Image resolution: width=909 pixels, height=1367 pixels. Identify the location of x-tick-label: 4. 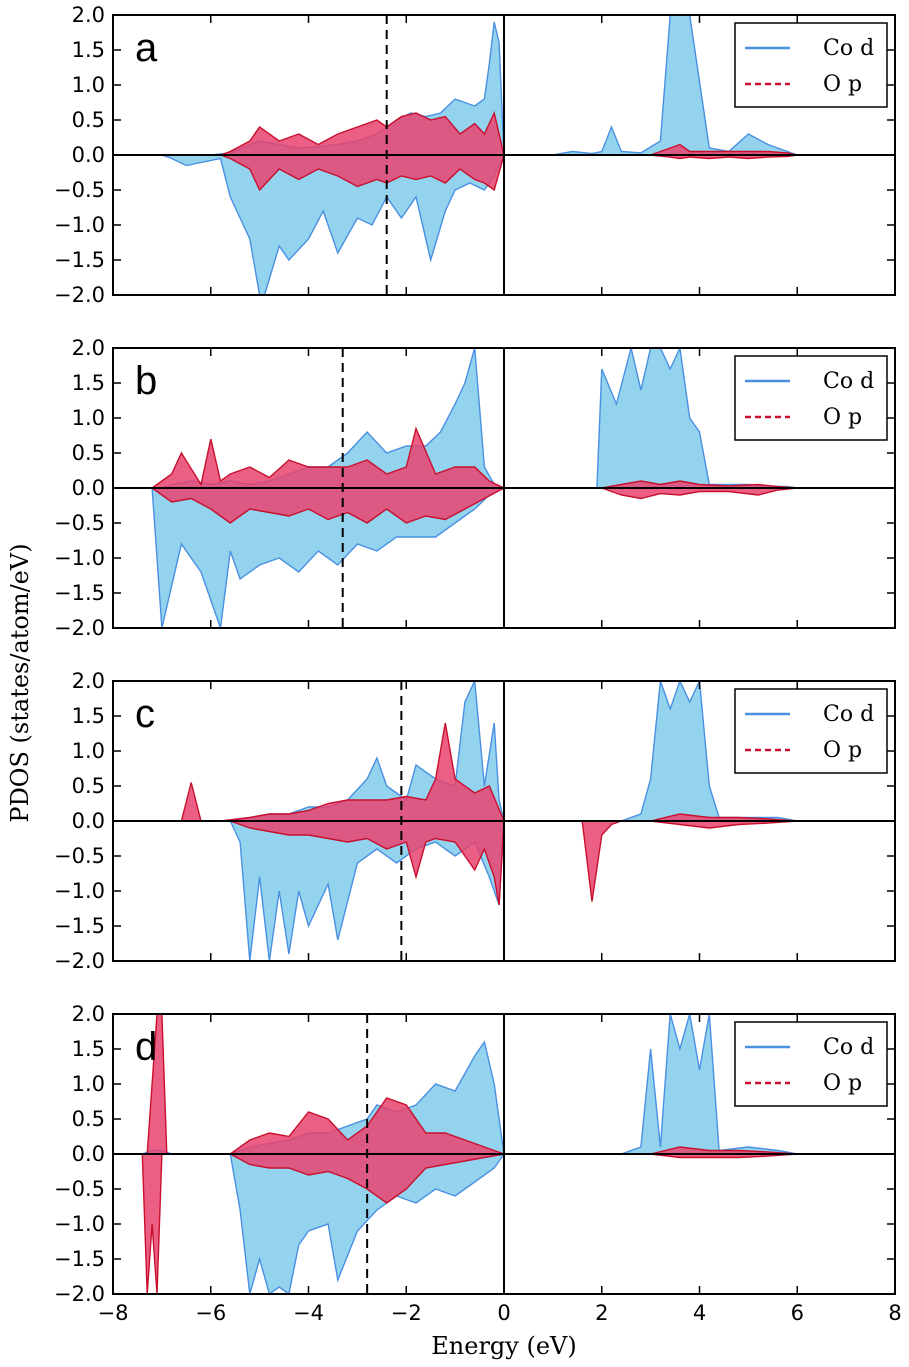
(699, 1313).